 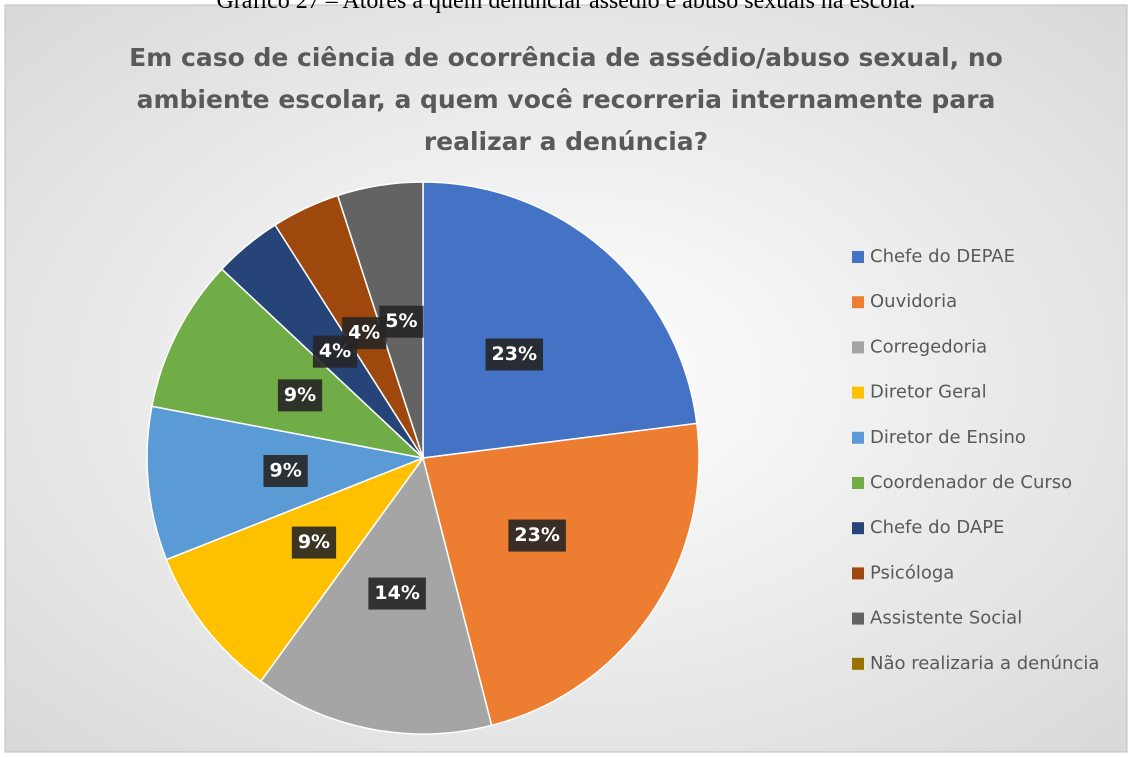 What do you see at coordinates (946, 618) in the screenshot?
I see `legend-label: Assistente Social` at bounding box center [946, 618].